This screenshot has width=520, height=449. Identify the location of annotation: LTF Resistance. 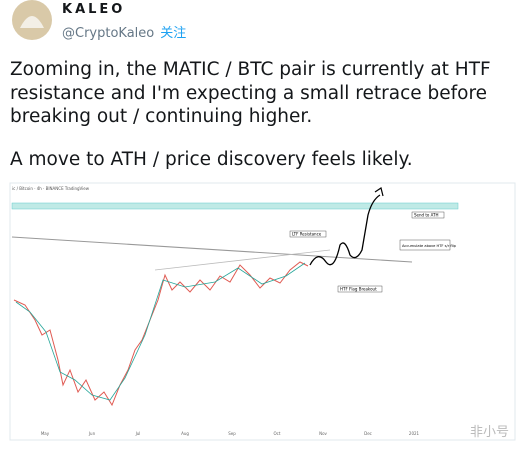
(307, 234).